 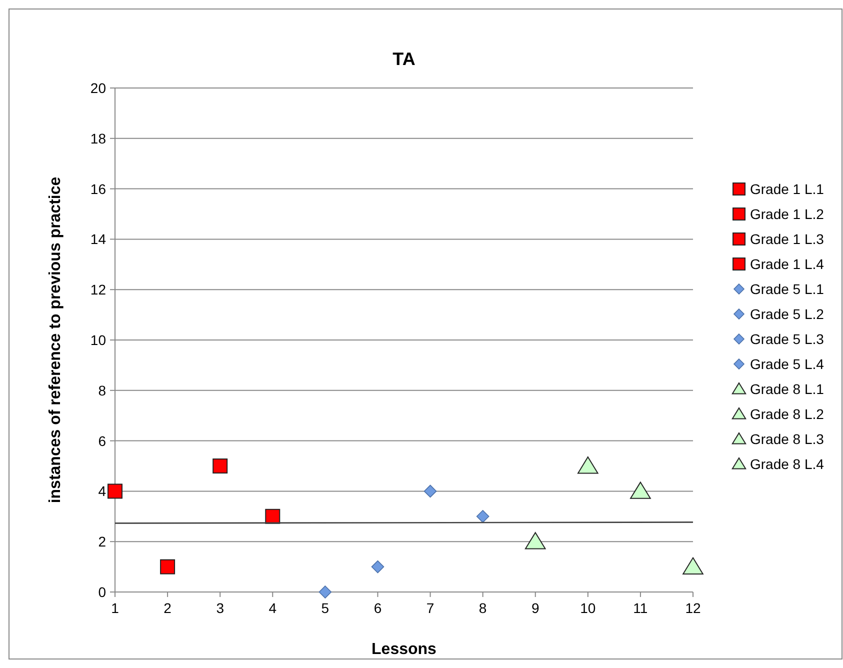 What do you see at coordinates (378, 608) in the screenshot?
I see `x-tick-label: 6` at bounding box center [378, 608].